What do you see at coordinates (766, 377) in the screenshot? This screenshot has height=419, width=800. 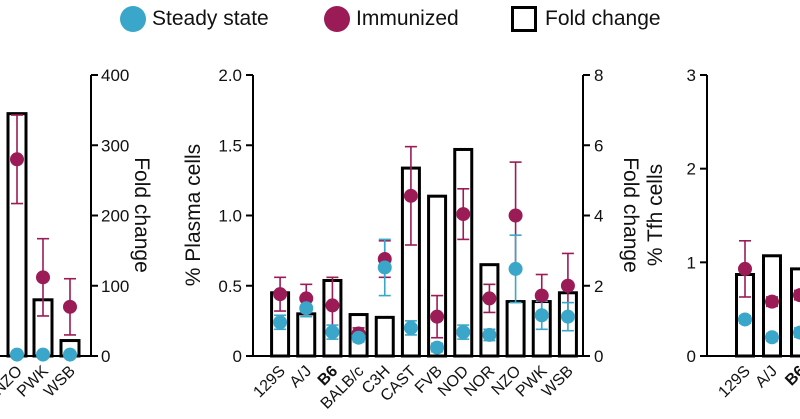 I see `right-x-tick-label: A/J` at bounding box center [766, 377].